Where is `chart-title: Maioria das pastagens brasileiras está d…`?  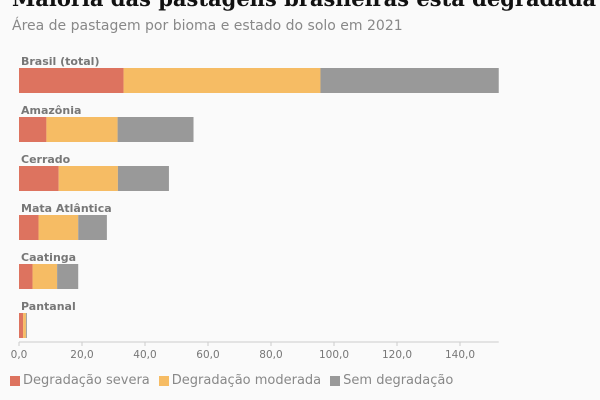
chart-title: Maioria das pastagens brasileiras está d… is located at coordinates (304, 5).